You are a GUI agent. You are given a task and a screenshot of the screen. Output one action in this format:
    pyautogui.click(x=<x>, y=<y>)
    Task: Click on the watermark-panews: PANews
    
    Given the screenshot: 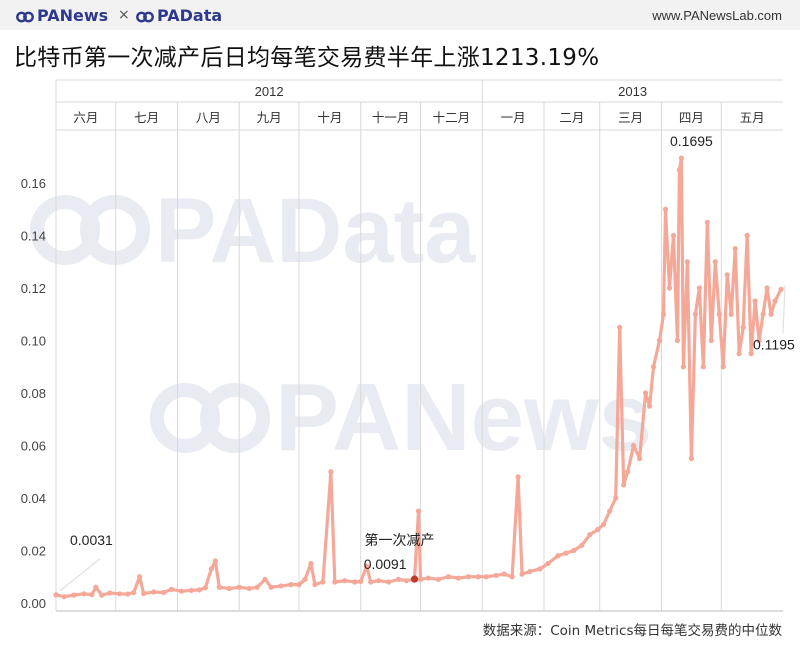 What is the action you would take?
    pyautogui.click(x=401, y=417)
    